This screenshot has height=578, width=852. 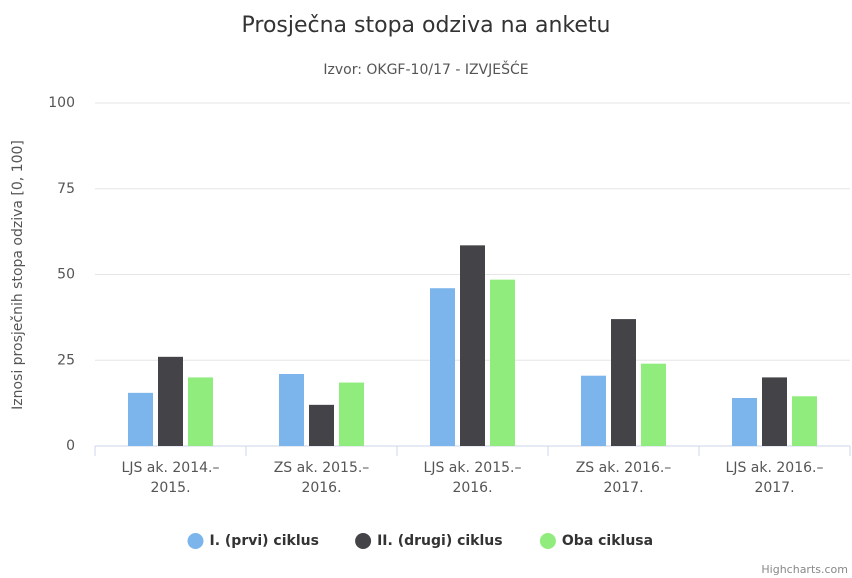 I want to click on chart-subtitle: Izvor: OKGF-10/17 - IZVJEŠĆE, so click(x=425, y=69).